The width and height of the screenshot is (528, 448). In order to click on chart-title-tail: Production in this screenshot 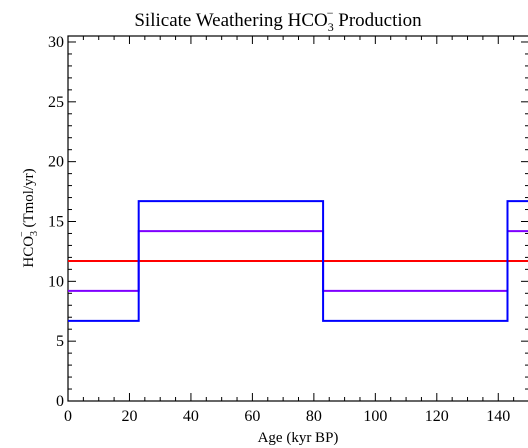, I will do `click(378, 20)`.